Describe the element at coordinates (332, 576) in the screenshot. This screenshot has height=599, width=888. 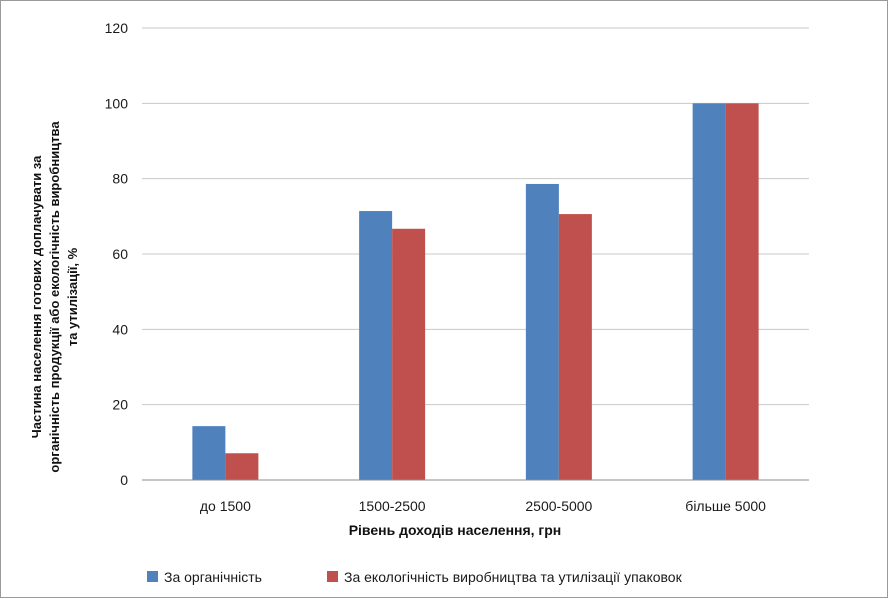
I see `legend-swatch-ecological` at that location.